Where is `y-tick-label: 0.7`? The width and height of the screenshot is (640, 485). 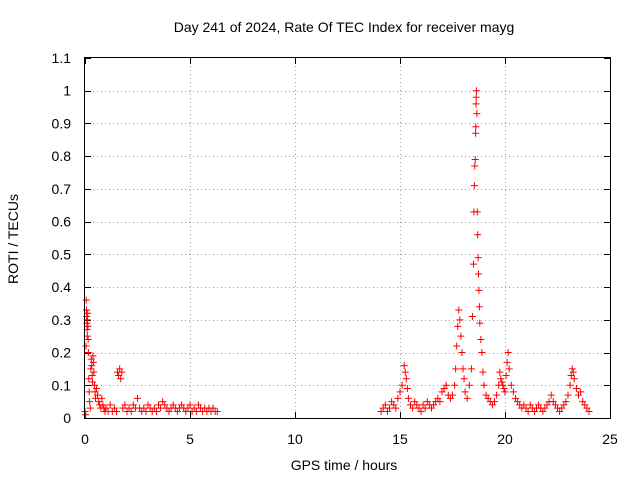
y-tick-label: 0.7 is located at coordinates (62, 189).